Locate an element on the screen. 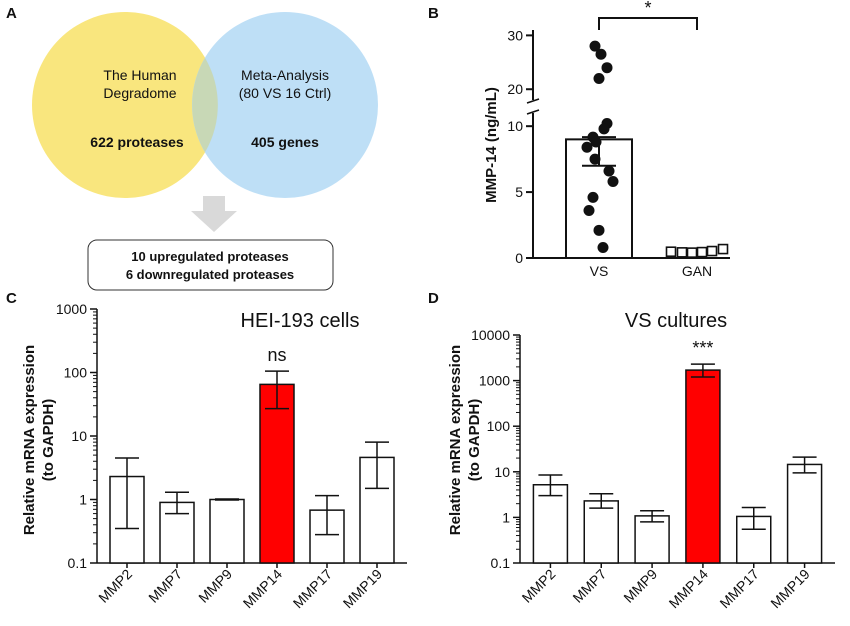 The image size is (850, 626). x-tick-label: GAN is located at coordinates (697, 271).